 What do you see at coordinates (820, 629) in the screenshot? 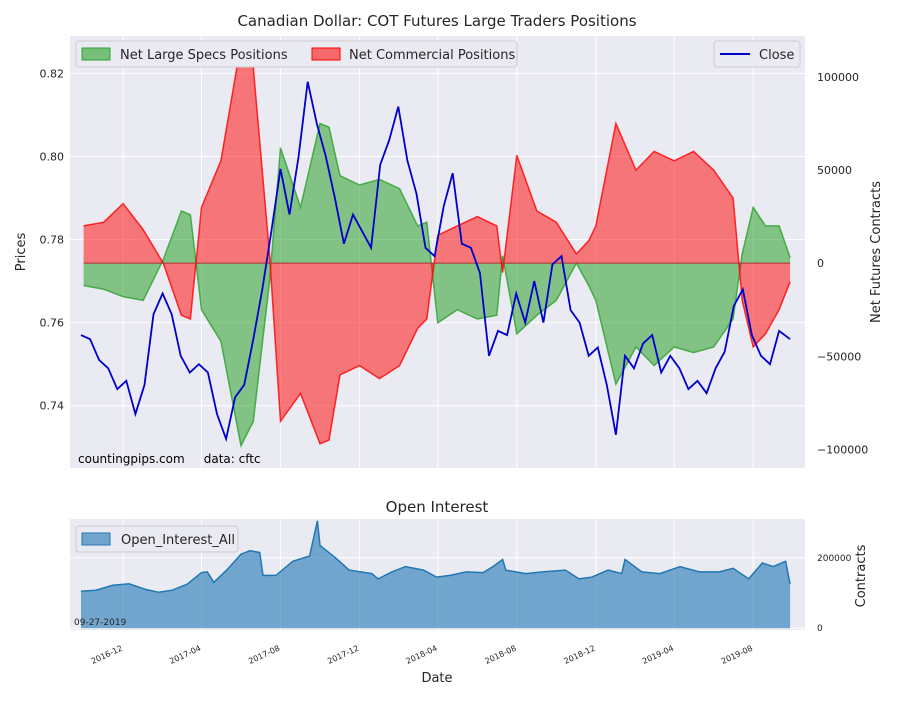
I see `contracts-tick-label: 0` at bounding box center [820, 629].